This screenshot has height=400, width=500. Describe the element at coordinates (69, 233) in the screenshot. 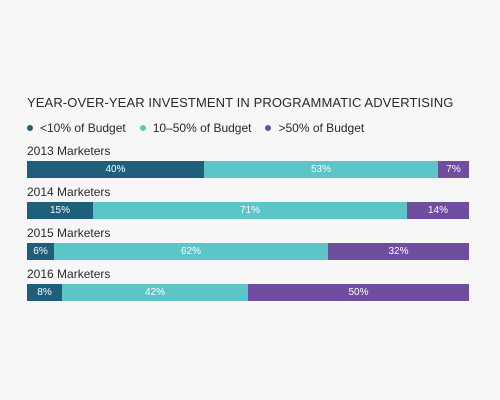

I see `group-label: 2015 Marketers` at that location.